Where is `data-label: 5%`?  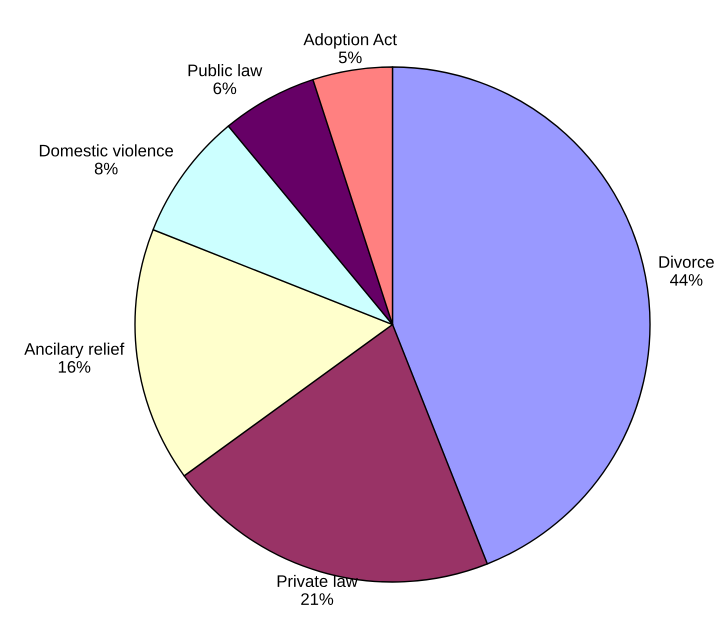
data-label: 5% is located at coordinates (350, 58).